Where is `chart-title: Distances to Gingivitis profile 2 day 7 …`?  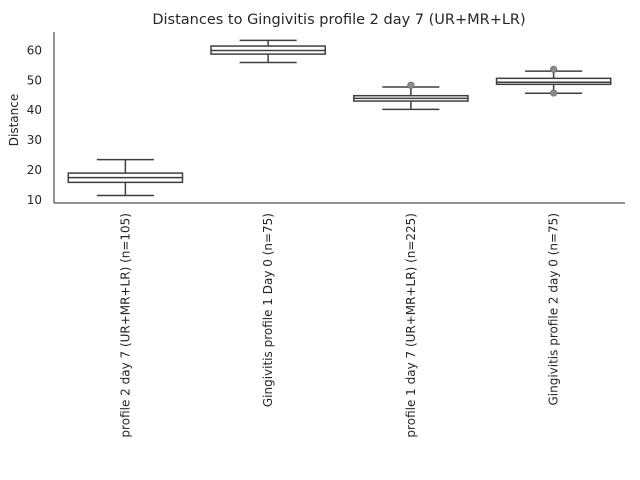 chart-title: Distances to Gingivitis profile 2 day 7 … is located at coordinates (338, 20).